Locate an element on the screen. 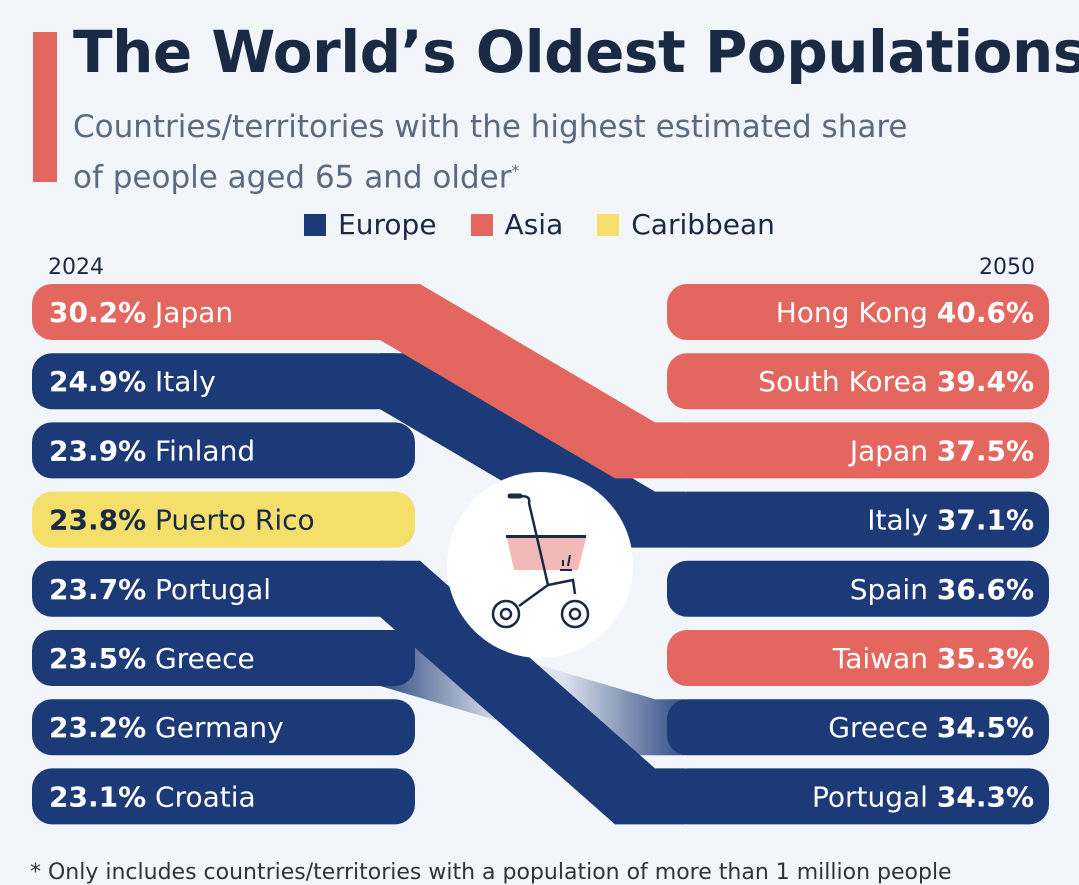 The image size is (1079, 885). bar-label: 30.2% Japan is located at coordinates (141, 312).